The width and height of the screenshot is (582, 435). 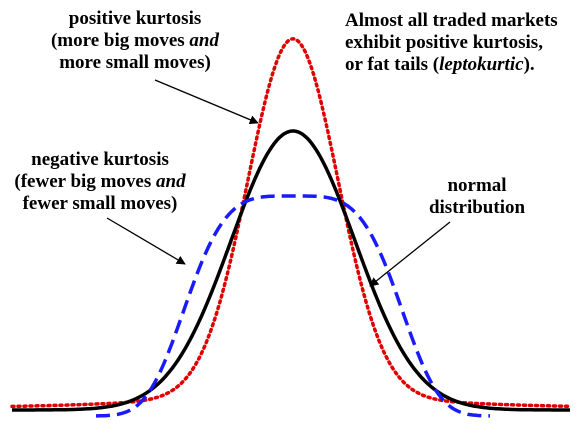 What do you see at coordinates (171, 181) in the screenshot?
I see `negative-kurtosis-and: and` at bounding box center [171, 181].